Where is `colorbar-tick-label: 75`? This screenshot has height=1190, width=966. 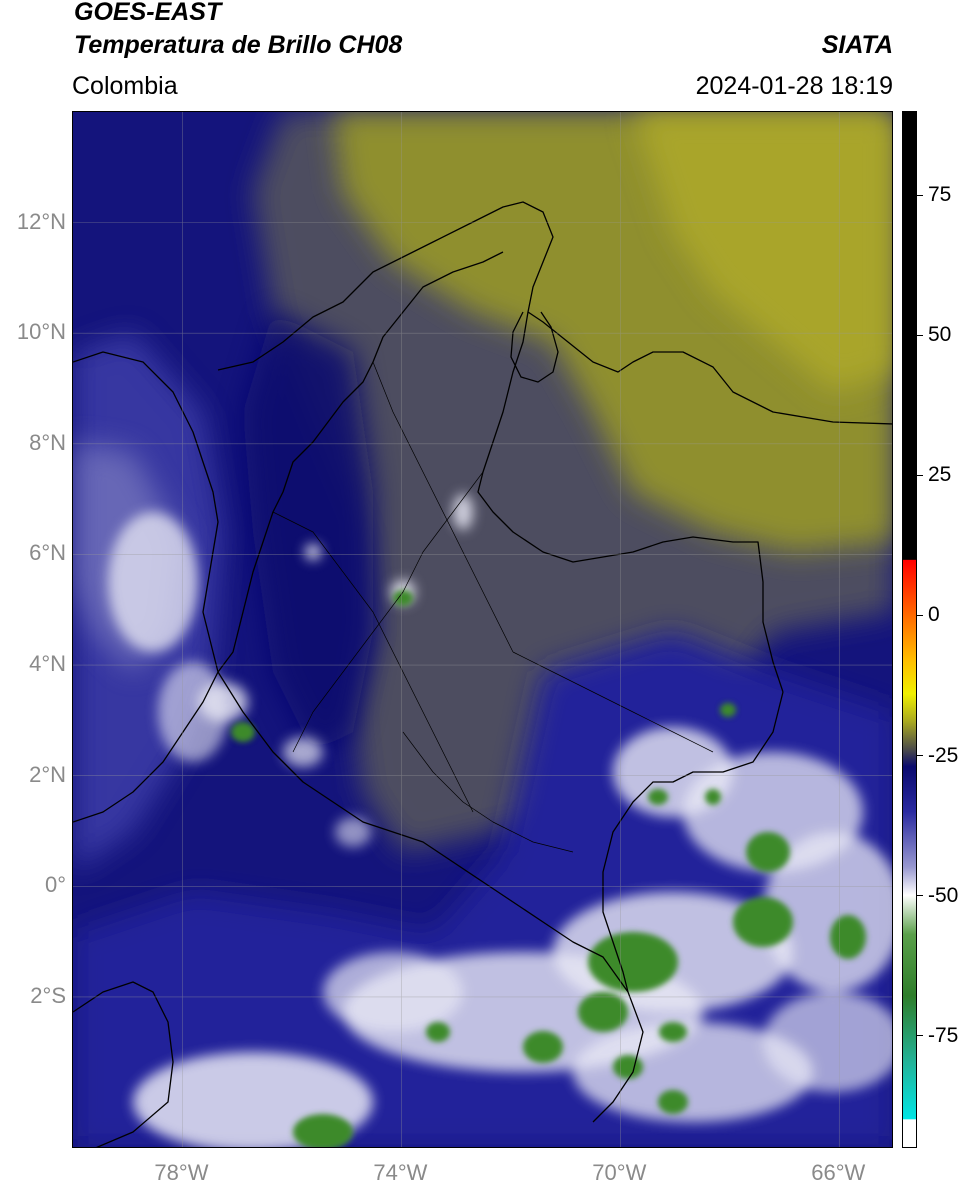 colorbar-tick-label: 75 is located at coordinates (940, 195).